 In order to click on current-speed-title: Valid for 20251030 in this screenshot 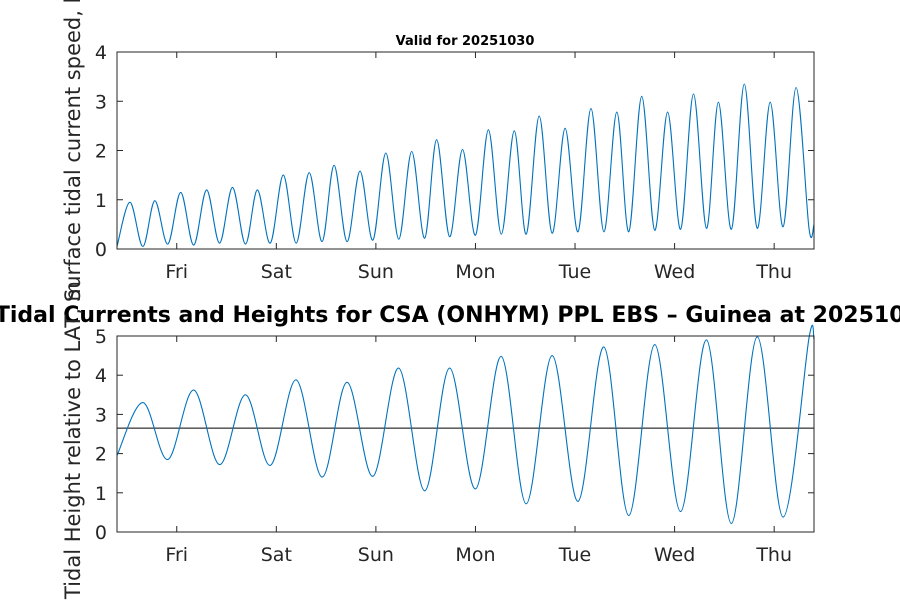, I will do `click(465, 41)`.